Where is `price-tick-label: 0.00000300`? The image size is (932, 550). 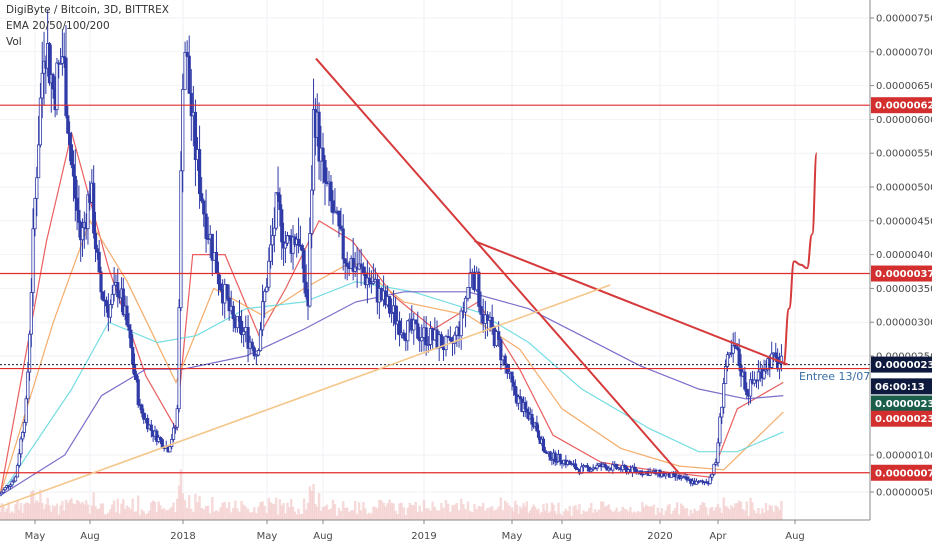 price-tick-label: 0.00000300 is located at coordinates (904, 323).